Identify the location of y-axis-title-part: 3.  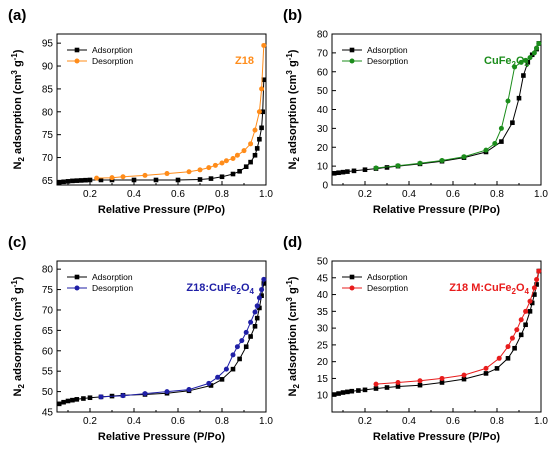
(289, 299).